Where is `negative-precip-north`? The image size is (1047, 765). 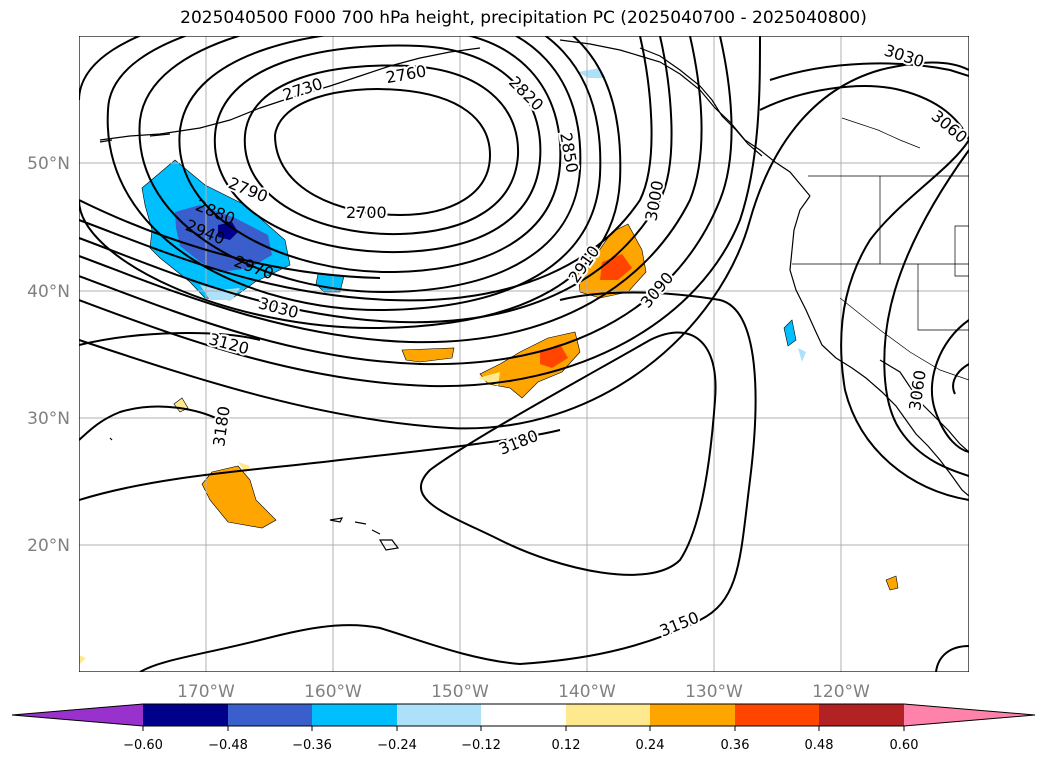 negative-precip-north is located at coordinates (592, 73).